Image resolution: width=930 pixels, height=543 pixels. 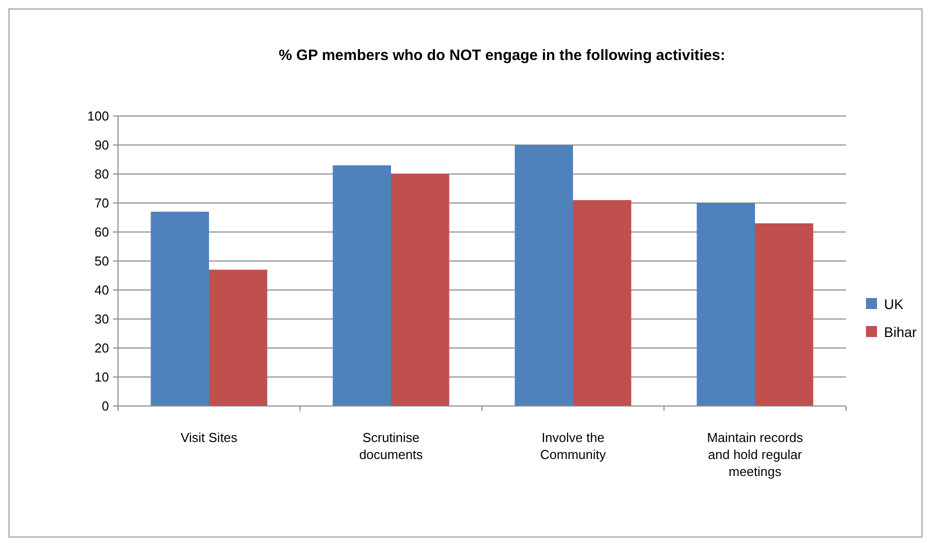 I want to click on chart-title: % GP members who do NOT engage in the following activities:, so click(x=502, y=55).